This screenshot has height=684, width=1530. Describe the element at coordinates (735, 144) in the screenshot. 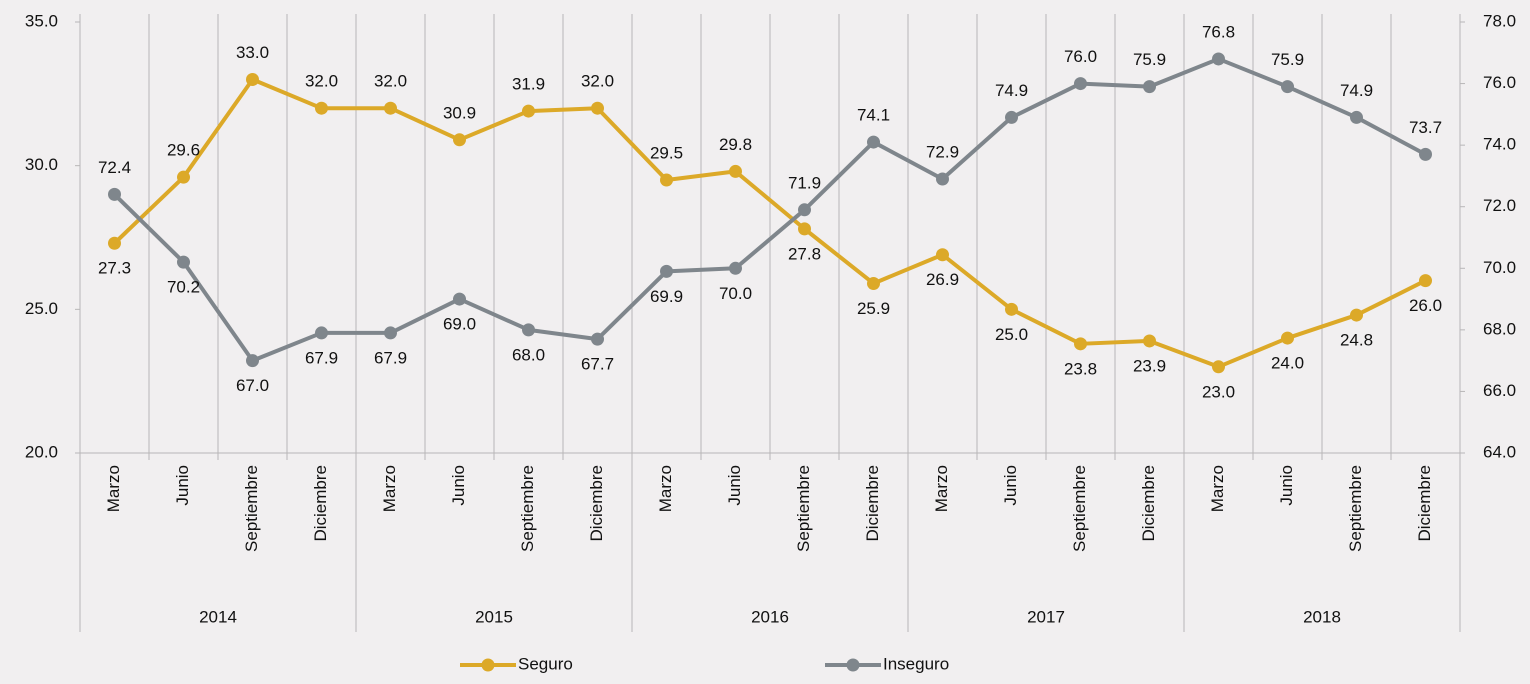

I see `data-label: 29.8` at that location.